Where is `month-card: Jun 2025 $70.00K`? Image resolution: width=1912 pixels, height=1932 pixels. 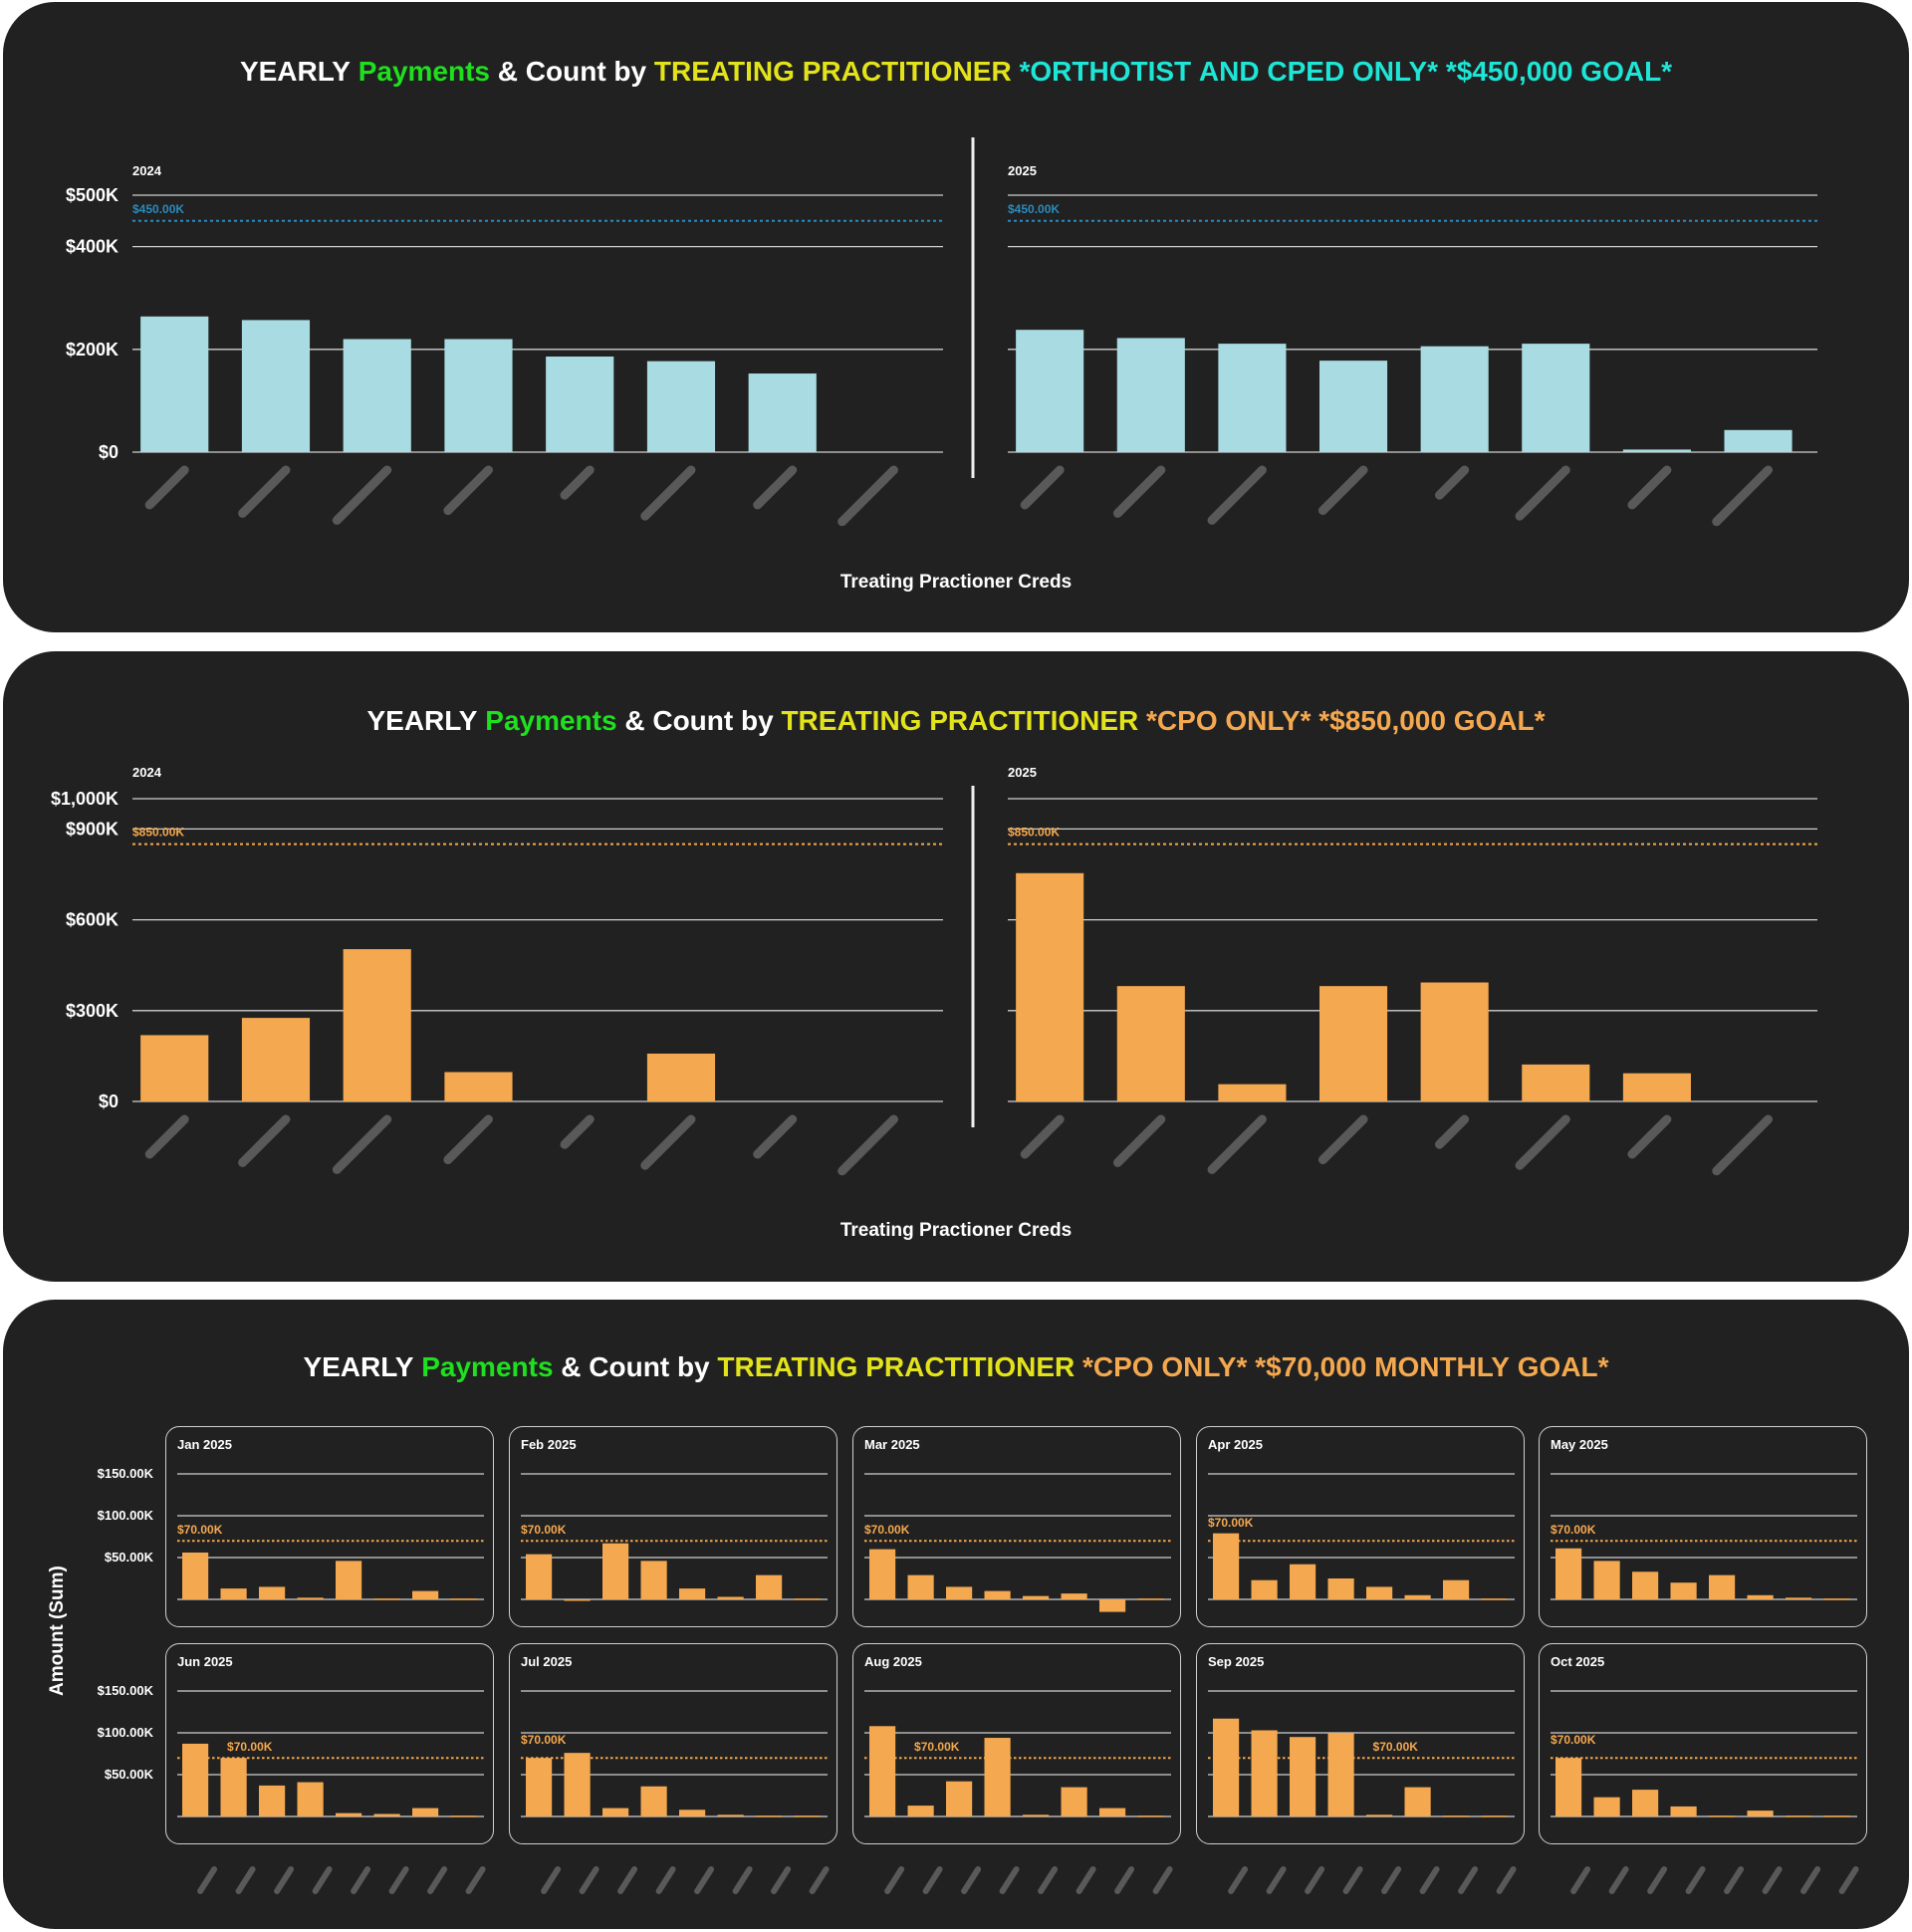 month-card: Jun 2025 $70.00K is located at coordinates (329, 1743).